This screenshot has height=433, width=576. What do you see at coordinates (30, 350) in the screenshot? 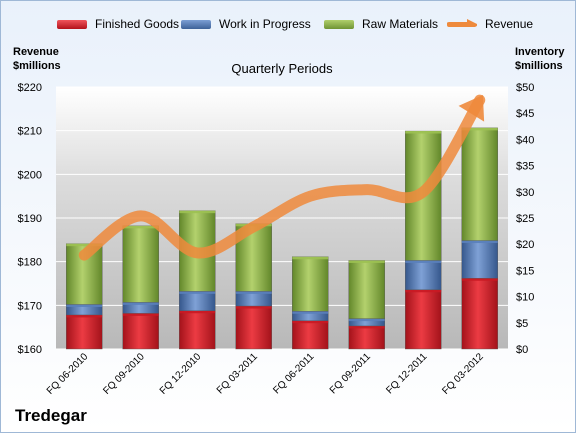
I see `left-axis-tick-label: $160` at bounding box center [30, 350].